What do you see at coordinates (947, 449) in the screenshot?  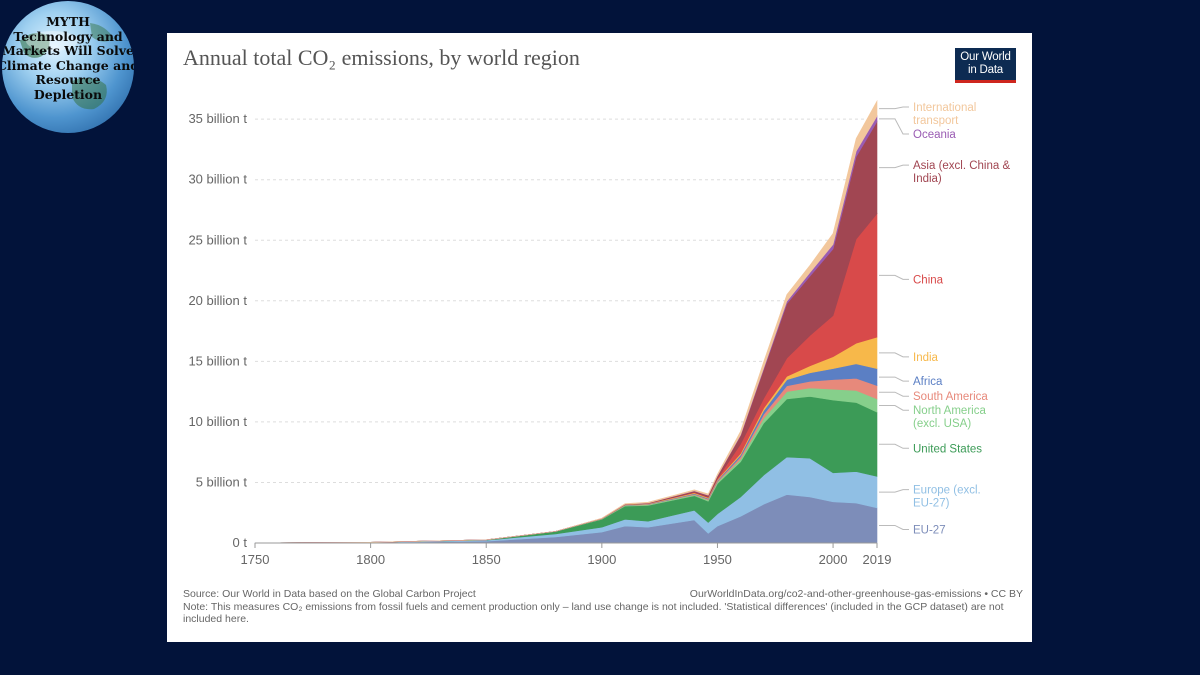 I see `legend-label: United States` at bounding box center [947, 449].